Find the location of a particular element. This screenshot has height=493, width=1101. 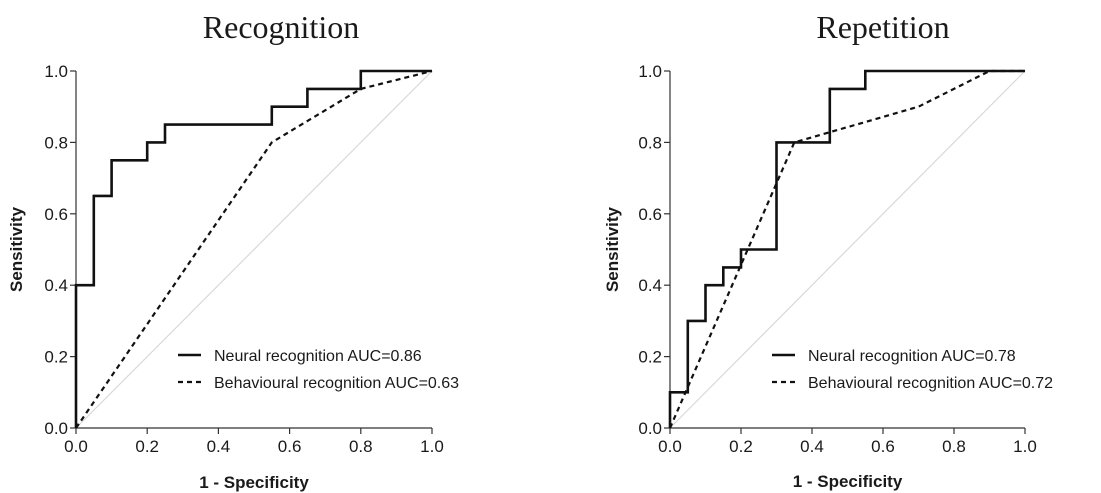

legend-label: Behavioural recognition AUC=0.63 is located at coordinates (336, 383).